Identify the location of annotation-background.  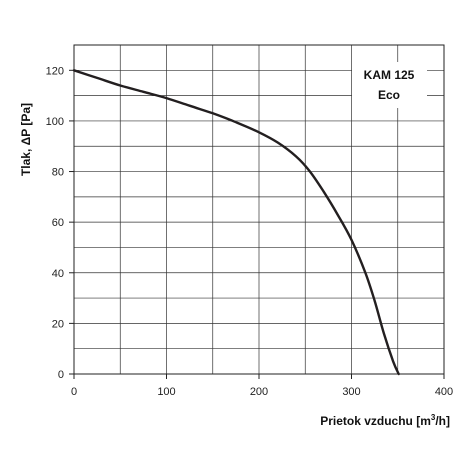
(389, 85).